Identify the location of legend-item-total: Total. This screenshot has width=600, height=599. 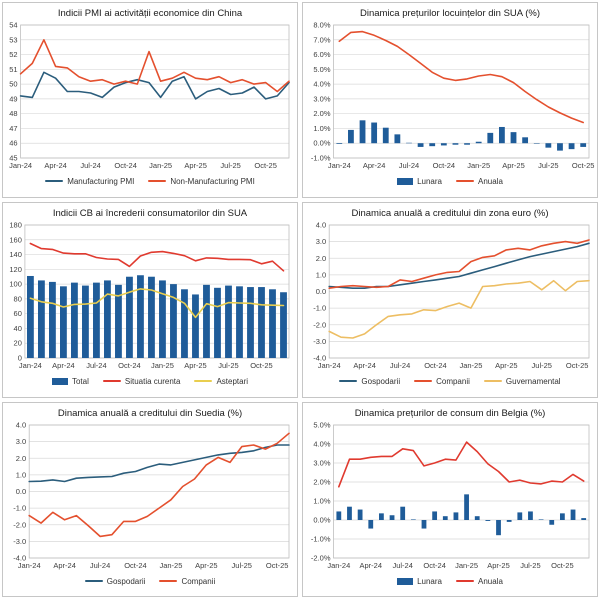
(70, 381).